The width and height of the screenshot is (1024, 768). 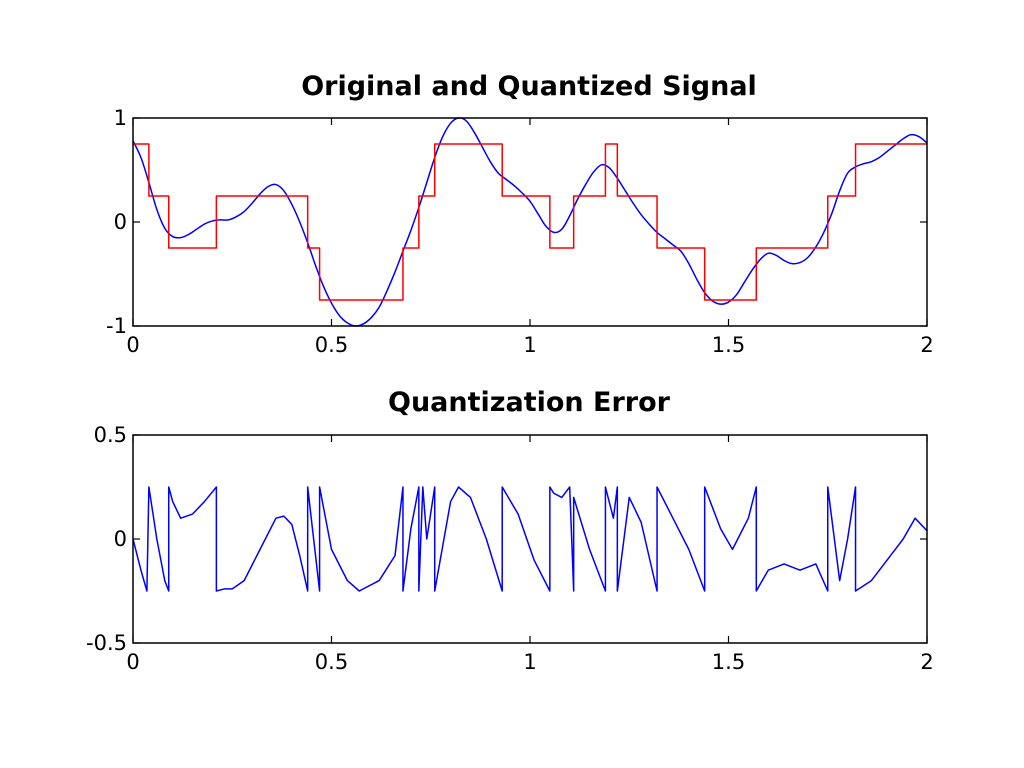 What do you see at coordinates (529, 402) in the screenshot?
I see `error-subplot-title: Quantization Error` at bounding box center [529, 402].